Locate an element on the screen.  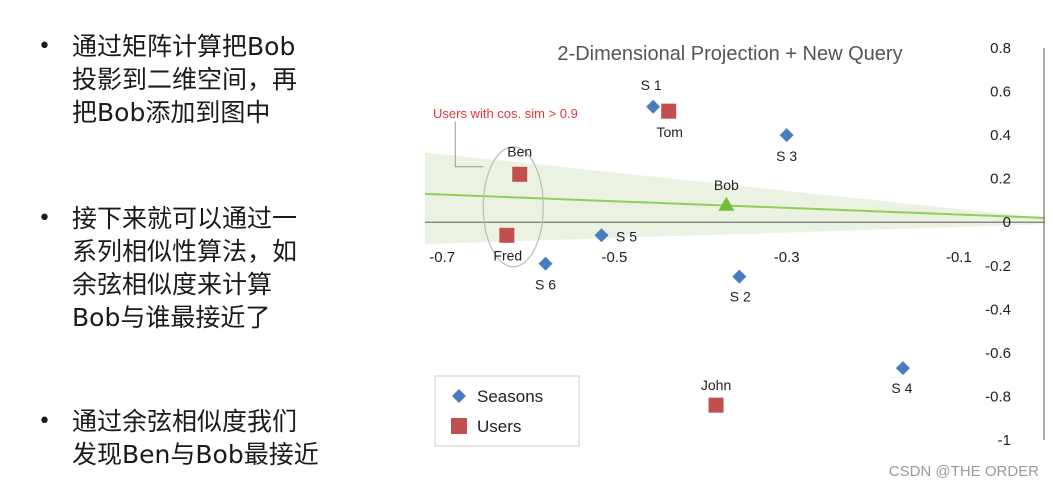
point-label: Fred is located at coordinates (507, 255).